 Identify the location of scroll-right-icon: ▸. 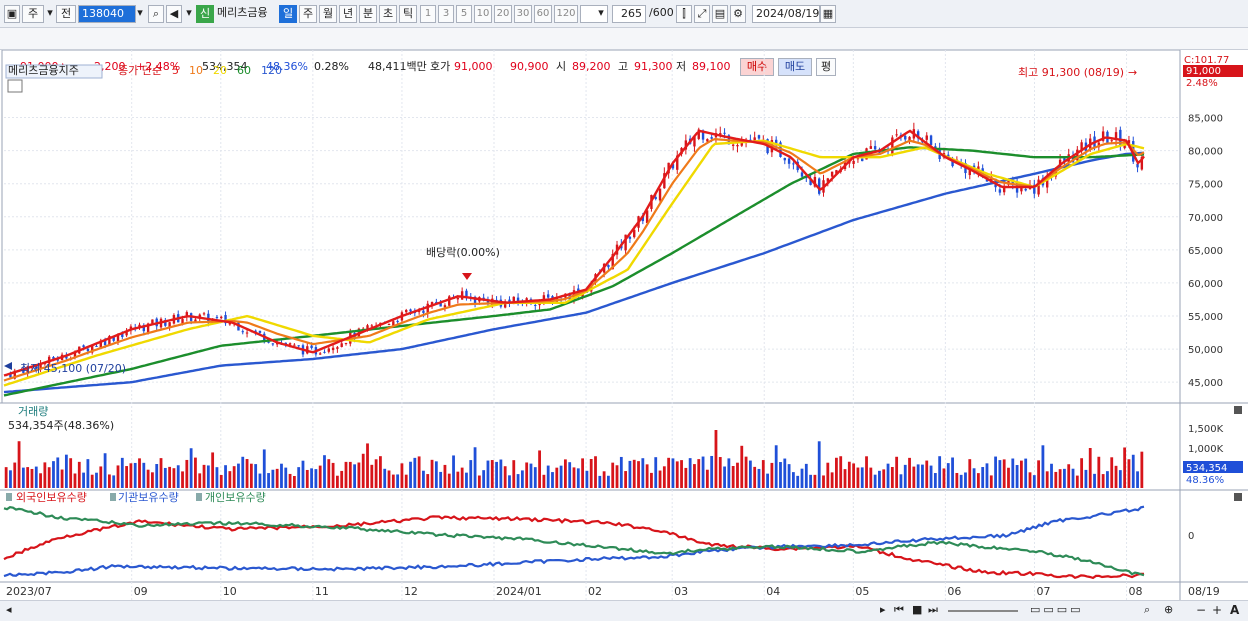
(883, 609).